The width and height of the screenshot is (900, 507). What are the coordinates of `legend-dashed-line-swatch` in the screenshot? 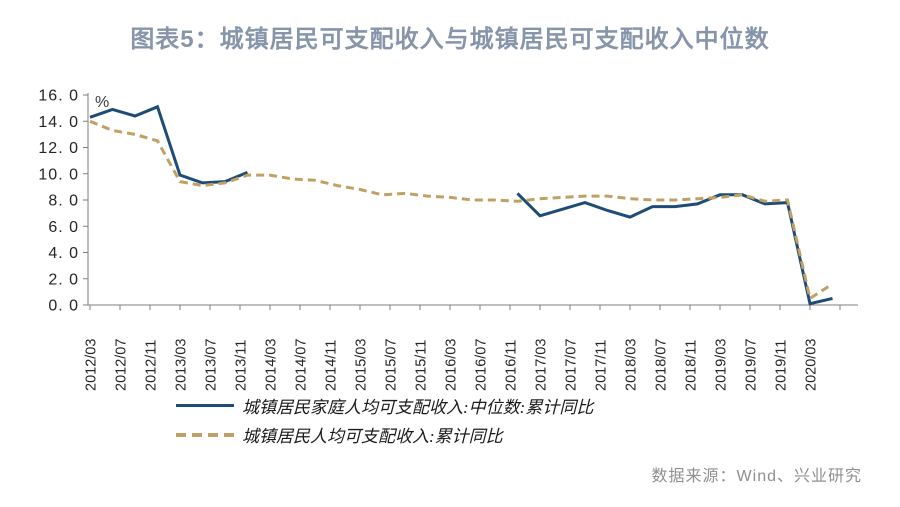 It's located at (205, 434).